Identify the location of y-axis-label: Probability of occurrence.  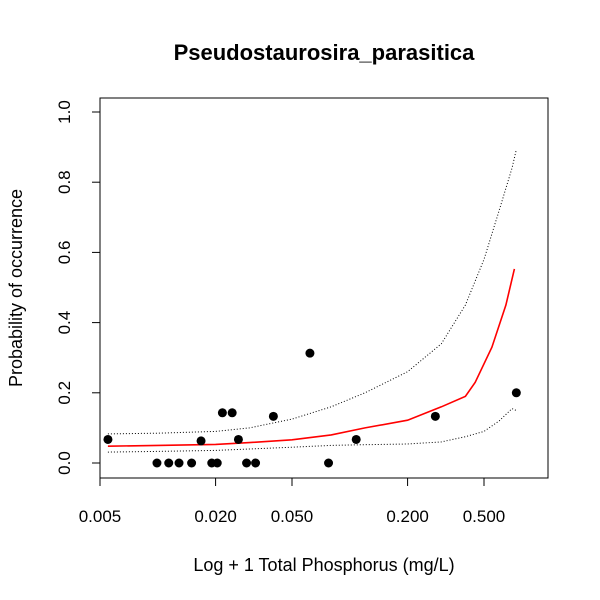
(16, 288).